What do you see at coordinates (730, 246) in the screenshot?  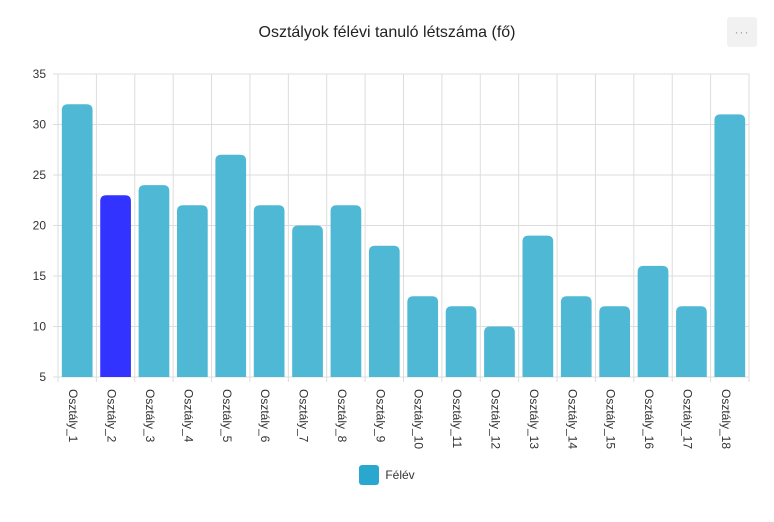 I see `bar-osztály_18` at bounding box center [730, 246].